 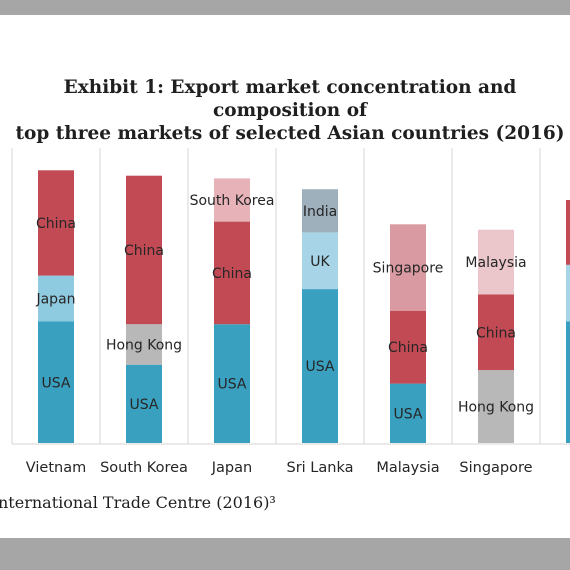 I want to click on category-label: Malaysia, so click(x=407, y=468).